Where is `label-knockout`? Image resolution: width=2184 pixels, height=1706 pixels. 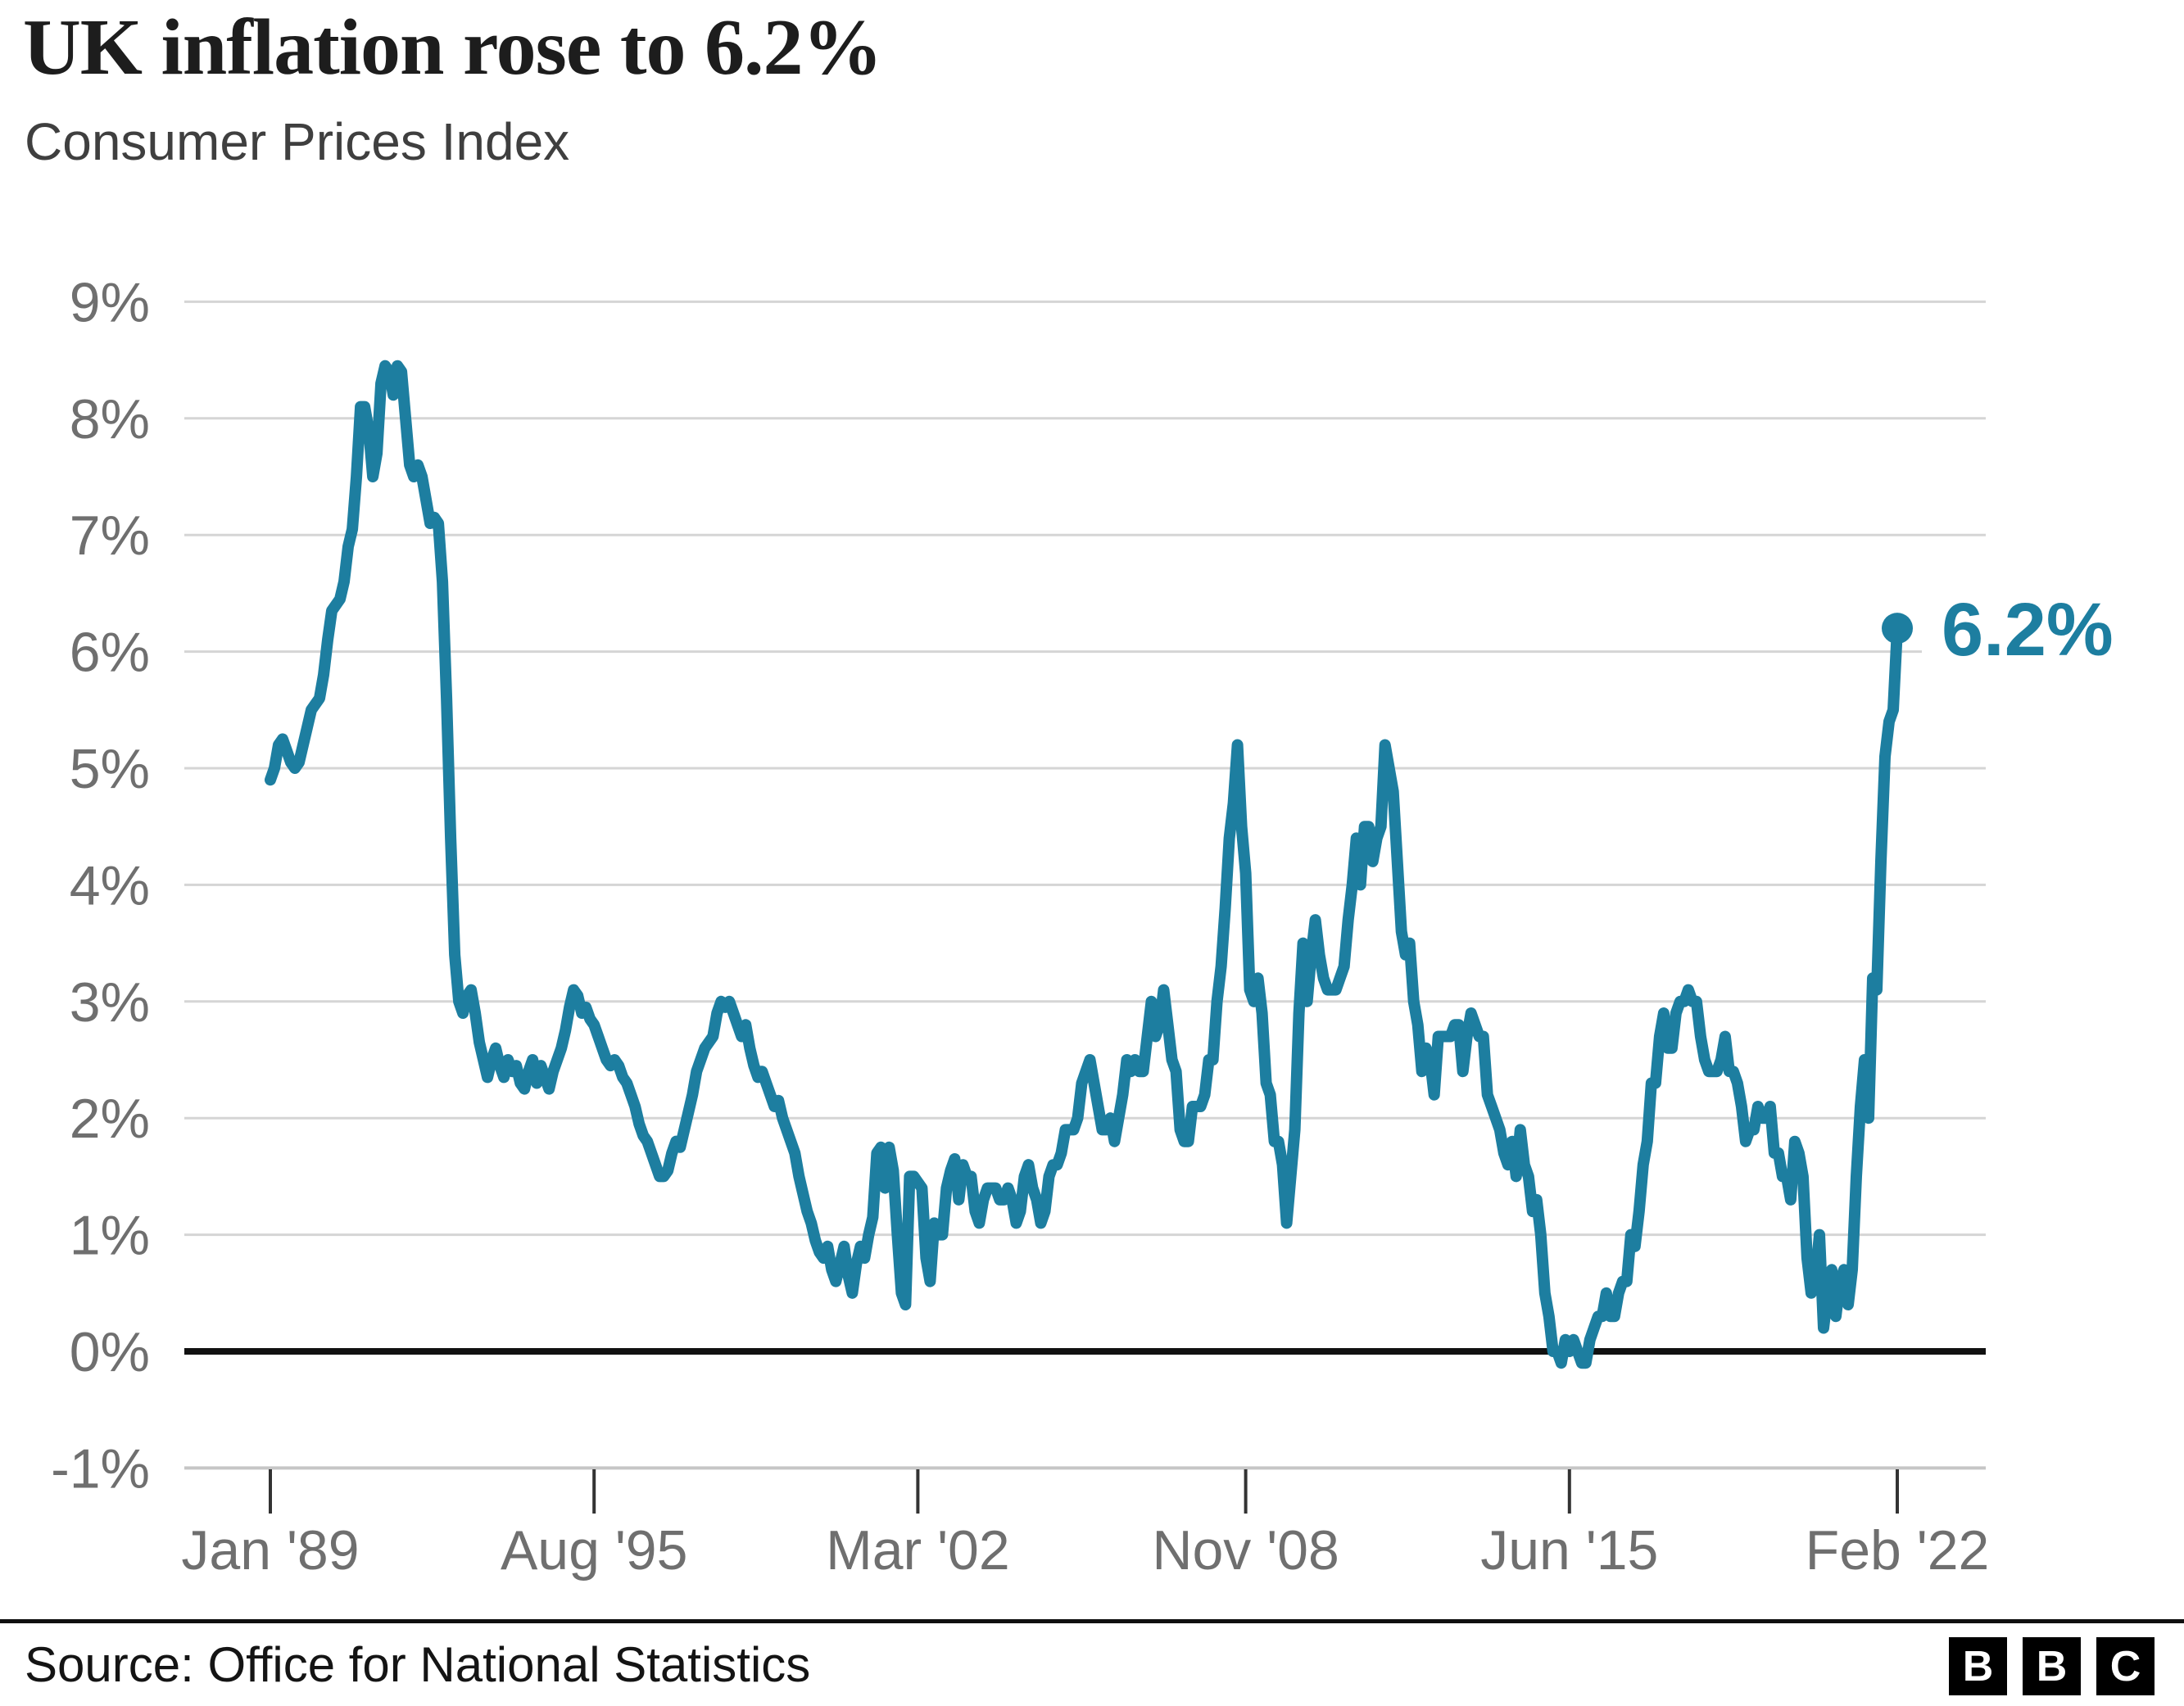 label-knockout is located at coordinates (2053, 629).